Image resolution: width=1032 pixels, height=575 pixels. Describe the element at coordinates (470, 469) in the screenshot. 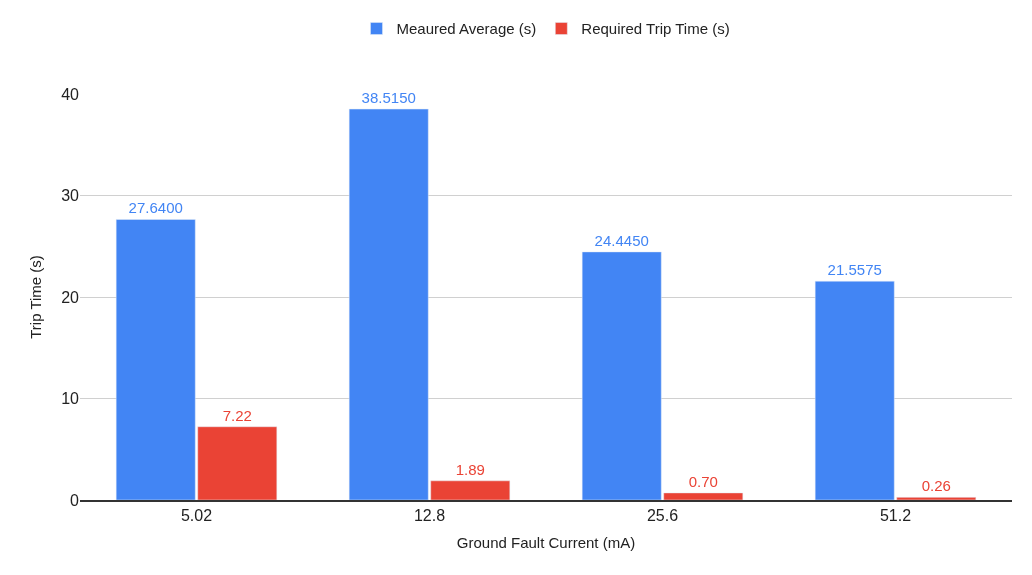

I see `data-label: 1.89` at that location.